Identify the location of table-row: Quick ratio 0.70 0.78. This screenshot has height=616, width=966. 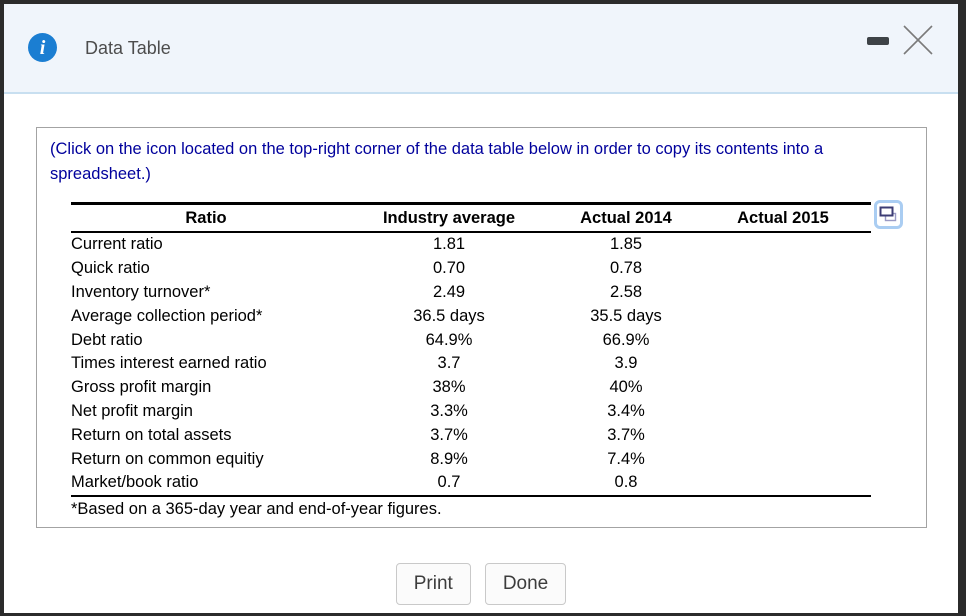
(471, 269).